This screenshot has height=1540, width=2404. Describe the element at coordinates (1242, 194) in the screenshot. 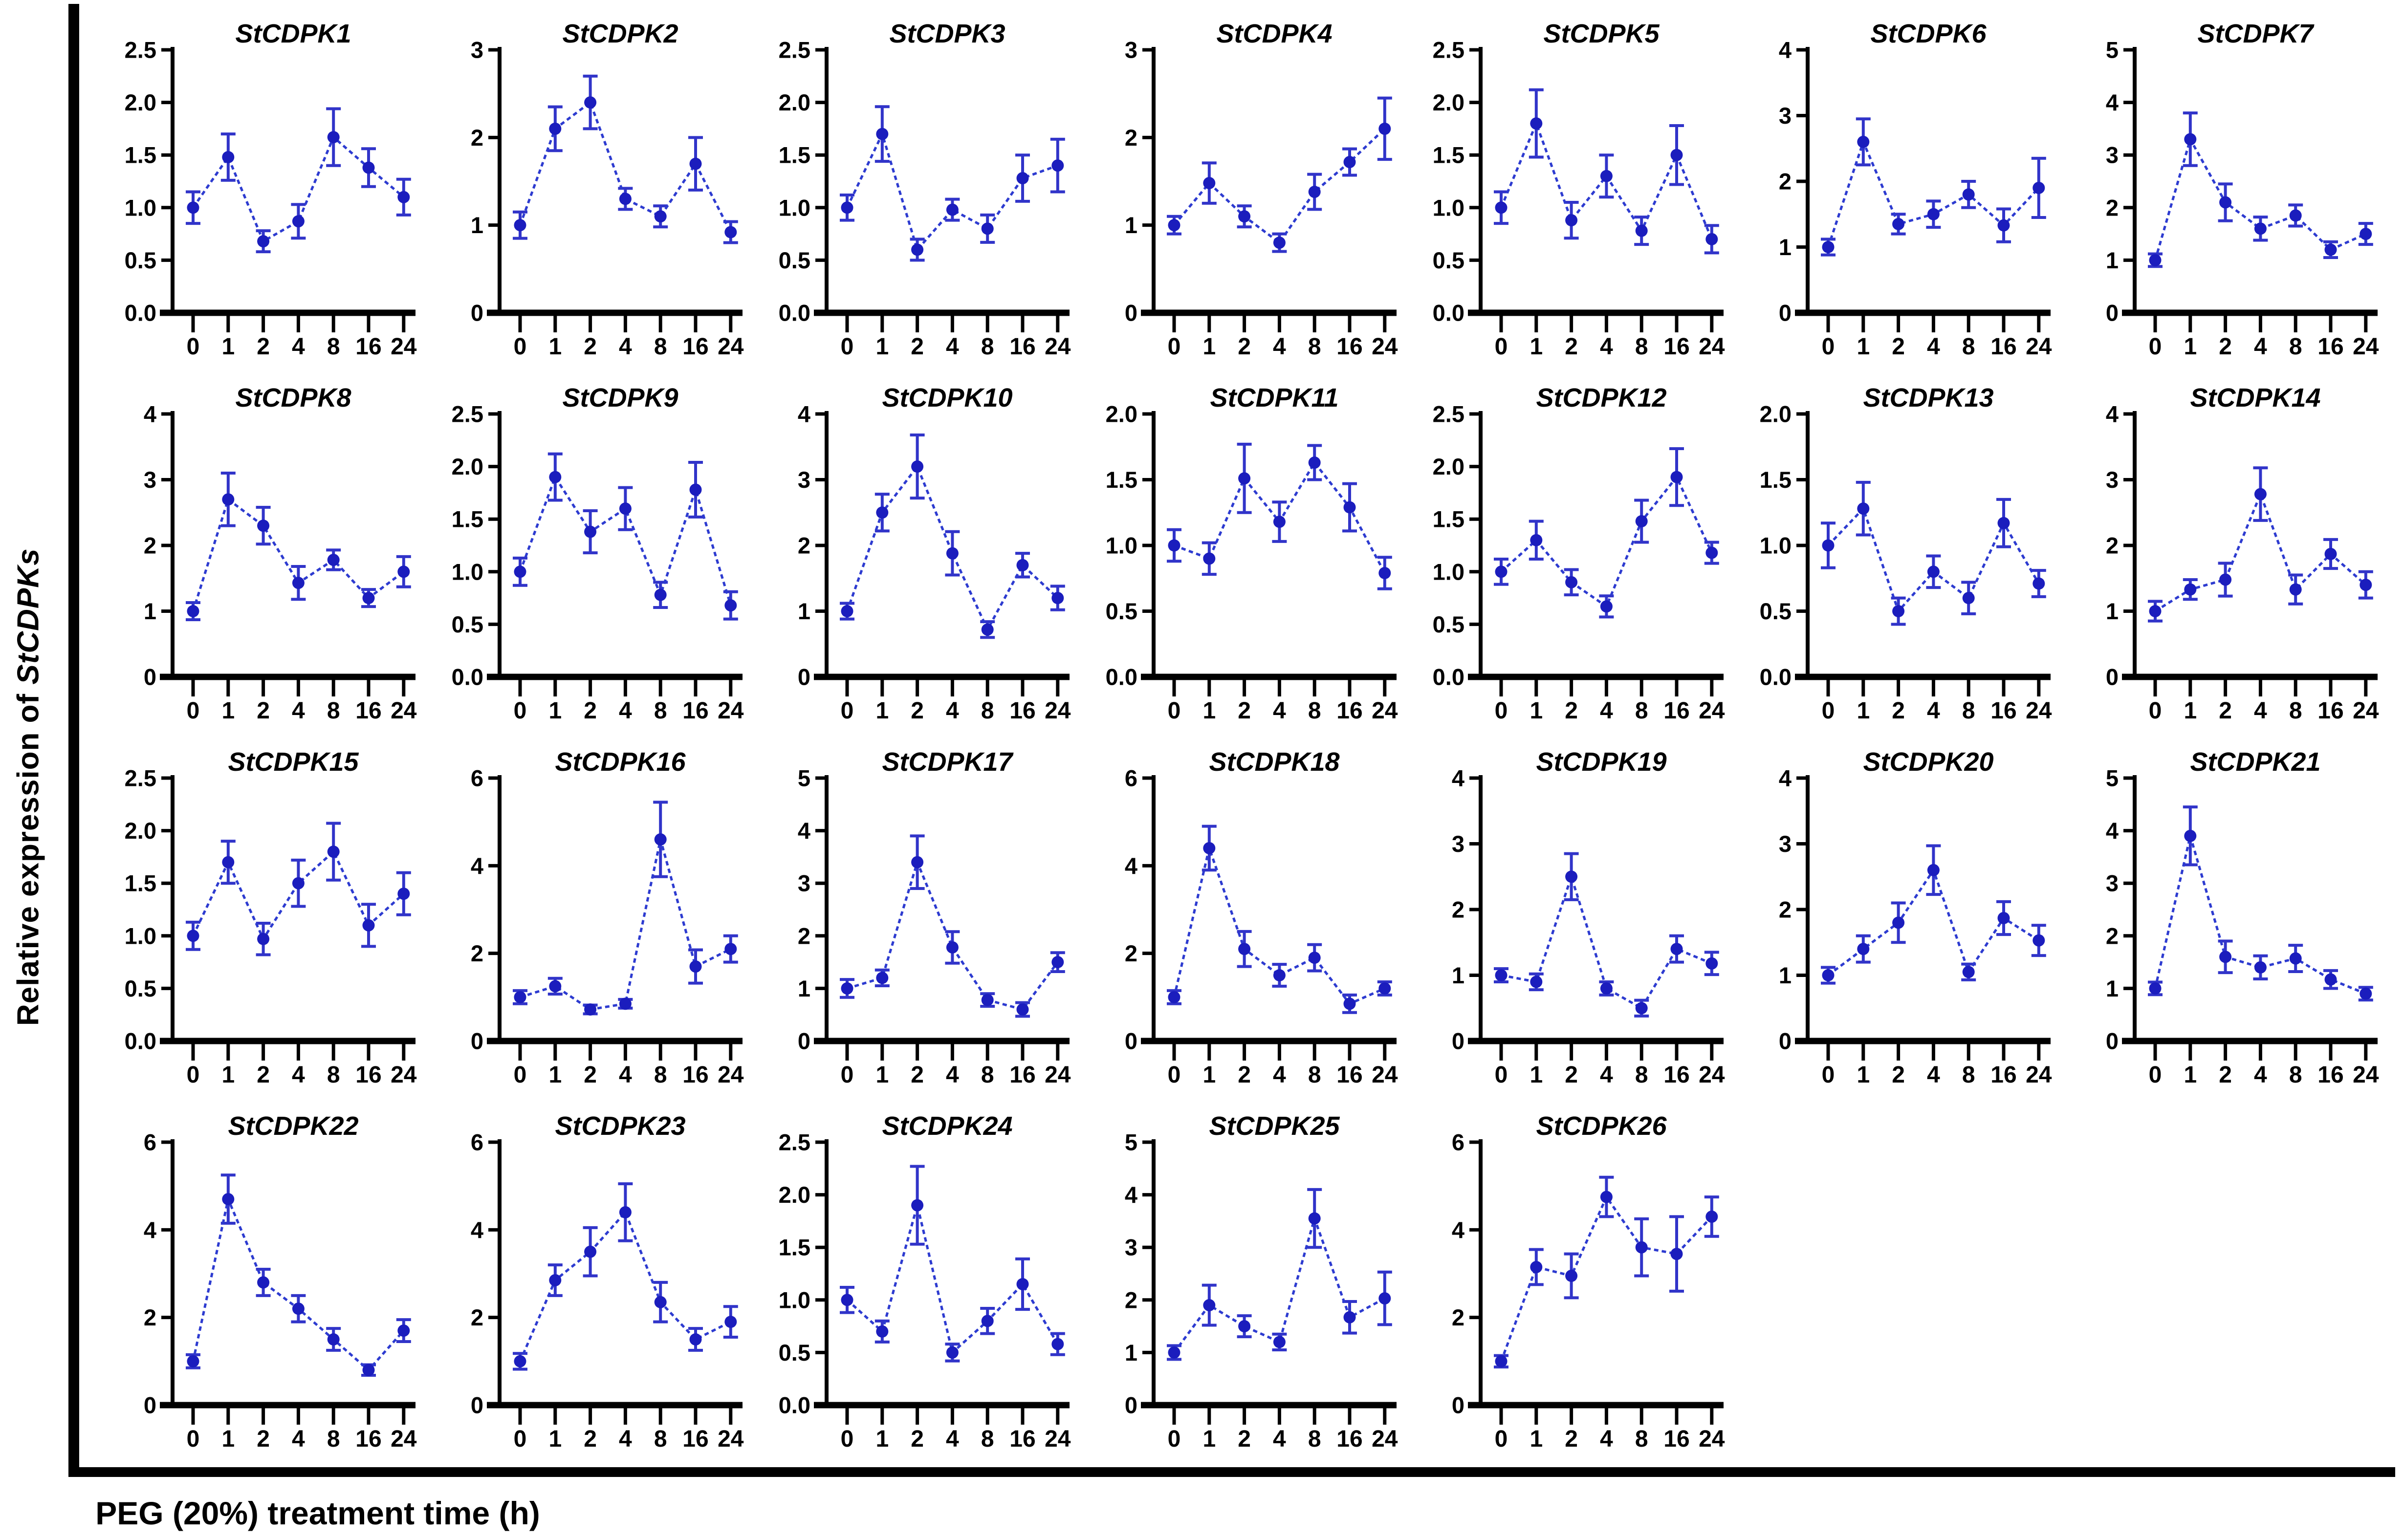

I see `expression-panel-StCDPK4: StCDPK4 0 1 2 3 0 1 2 4 8 16 24` at that location.